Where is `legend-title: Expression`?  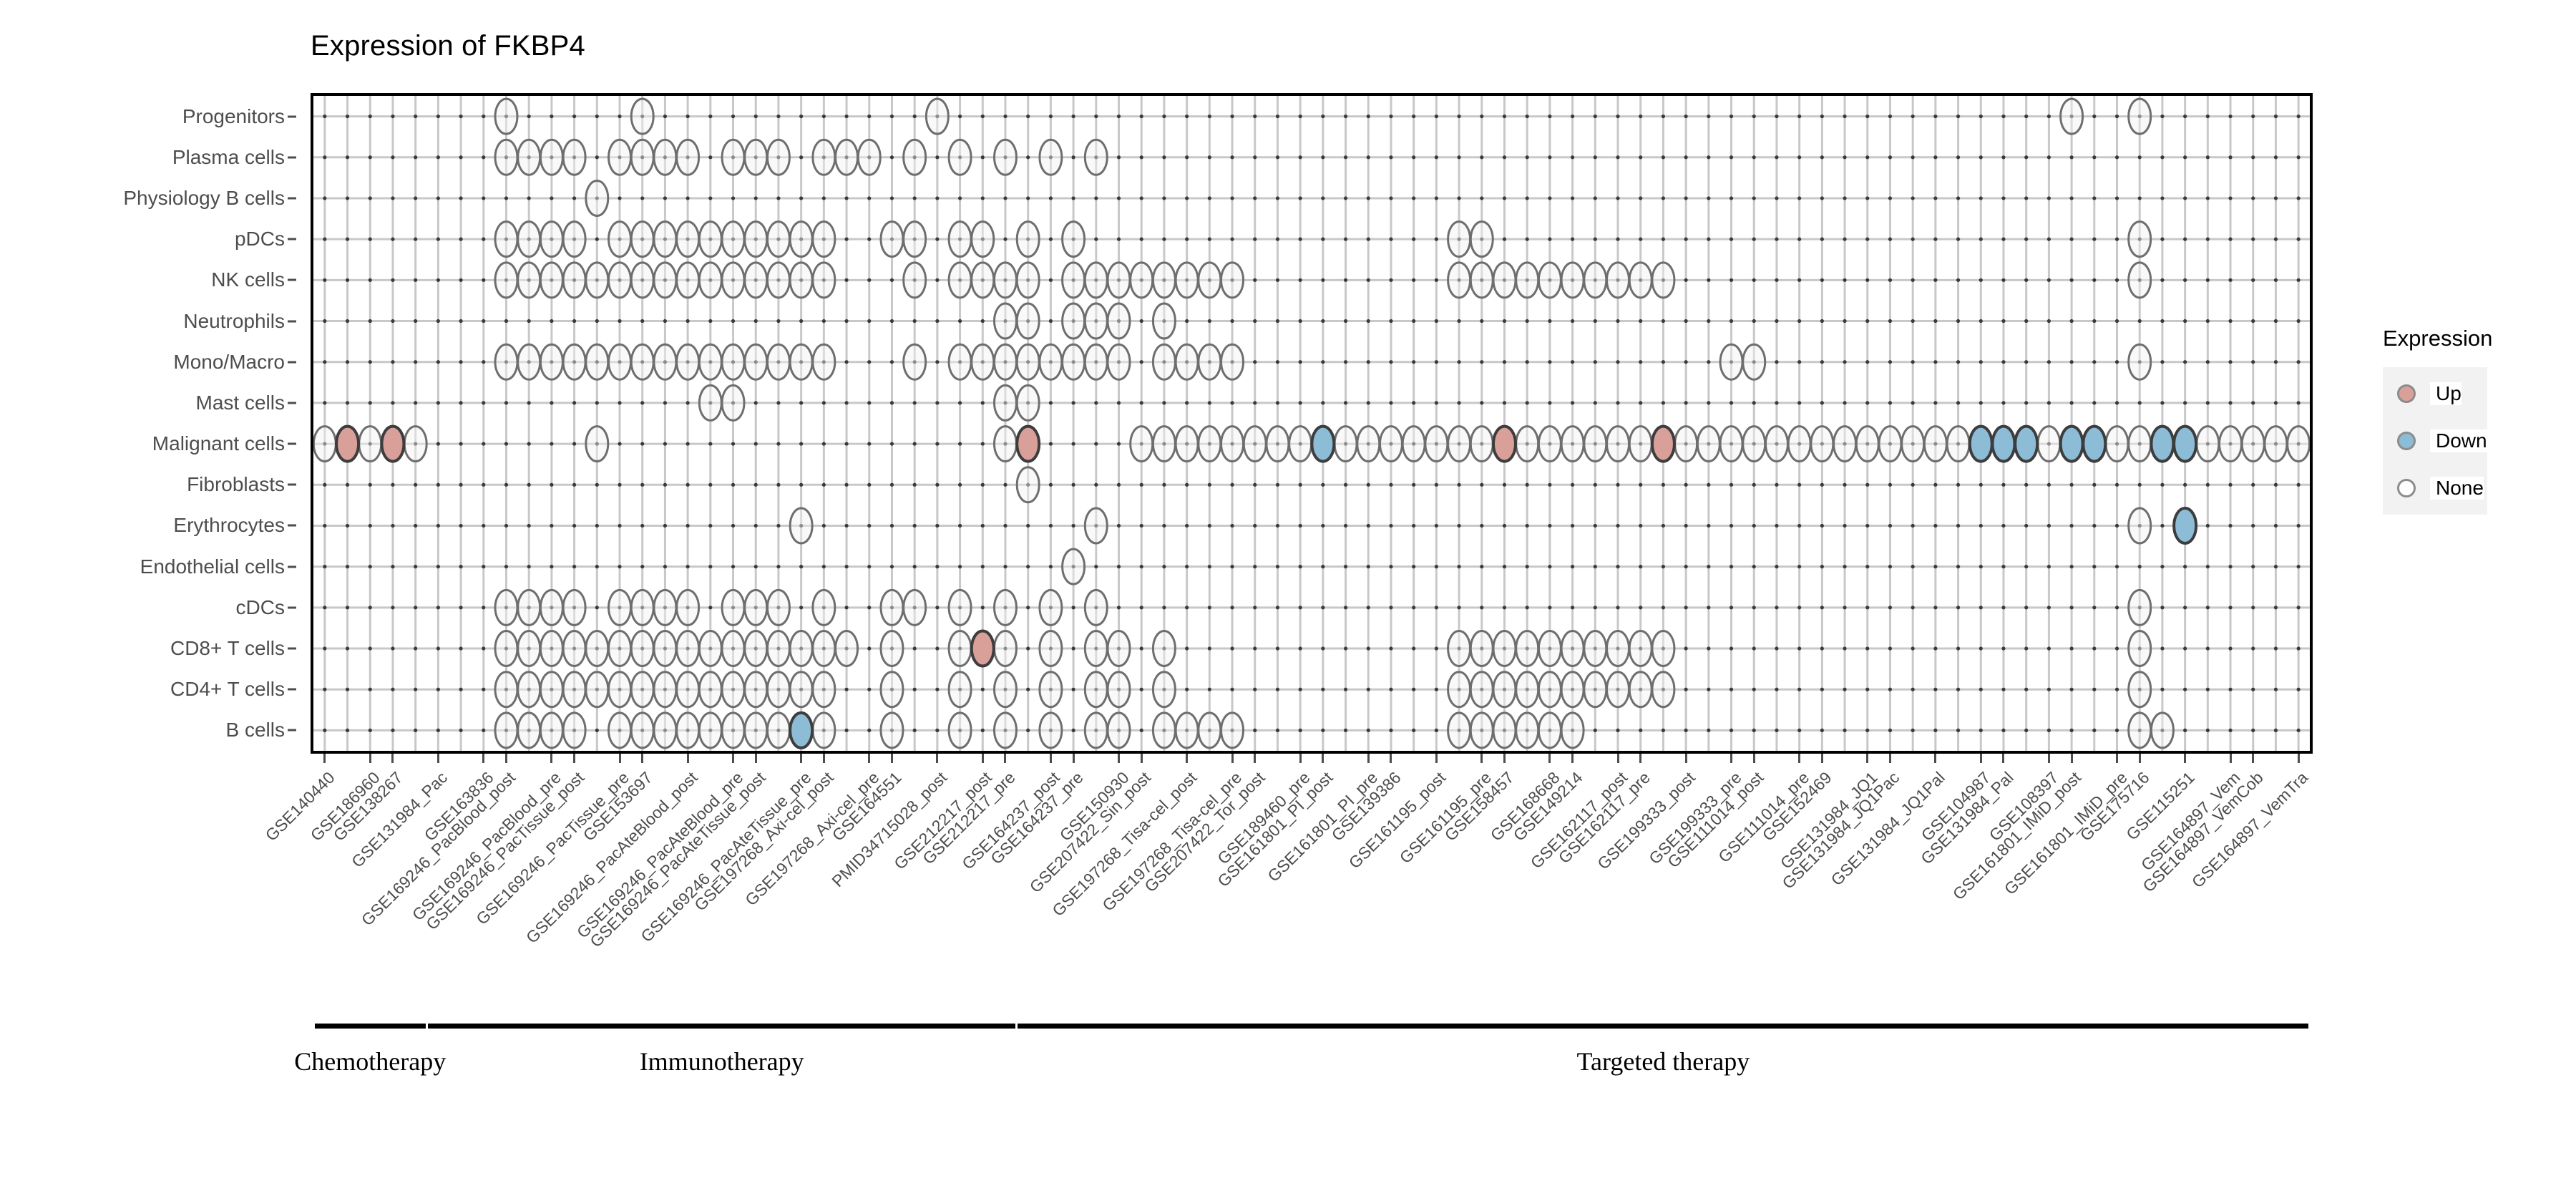
legend-title: Expression is located at coordinates (2438, 338).